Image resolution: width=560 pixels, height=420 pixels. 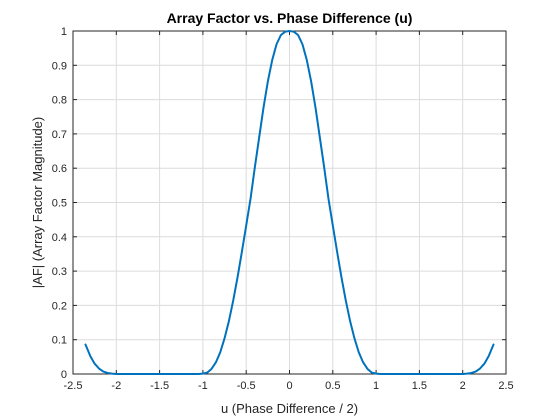 I want to click on y-tick-label: 0.7, so click(x=59, y=135).